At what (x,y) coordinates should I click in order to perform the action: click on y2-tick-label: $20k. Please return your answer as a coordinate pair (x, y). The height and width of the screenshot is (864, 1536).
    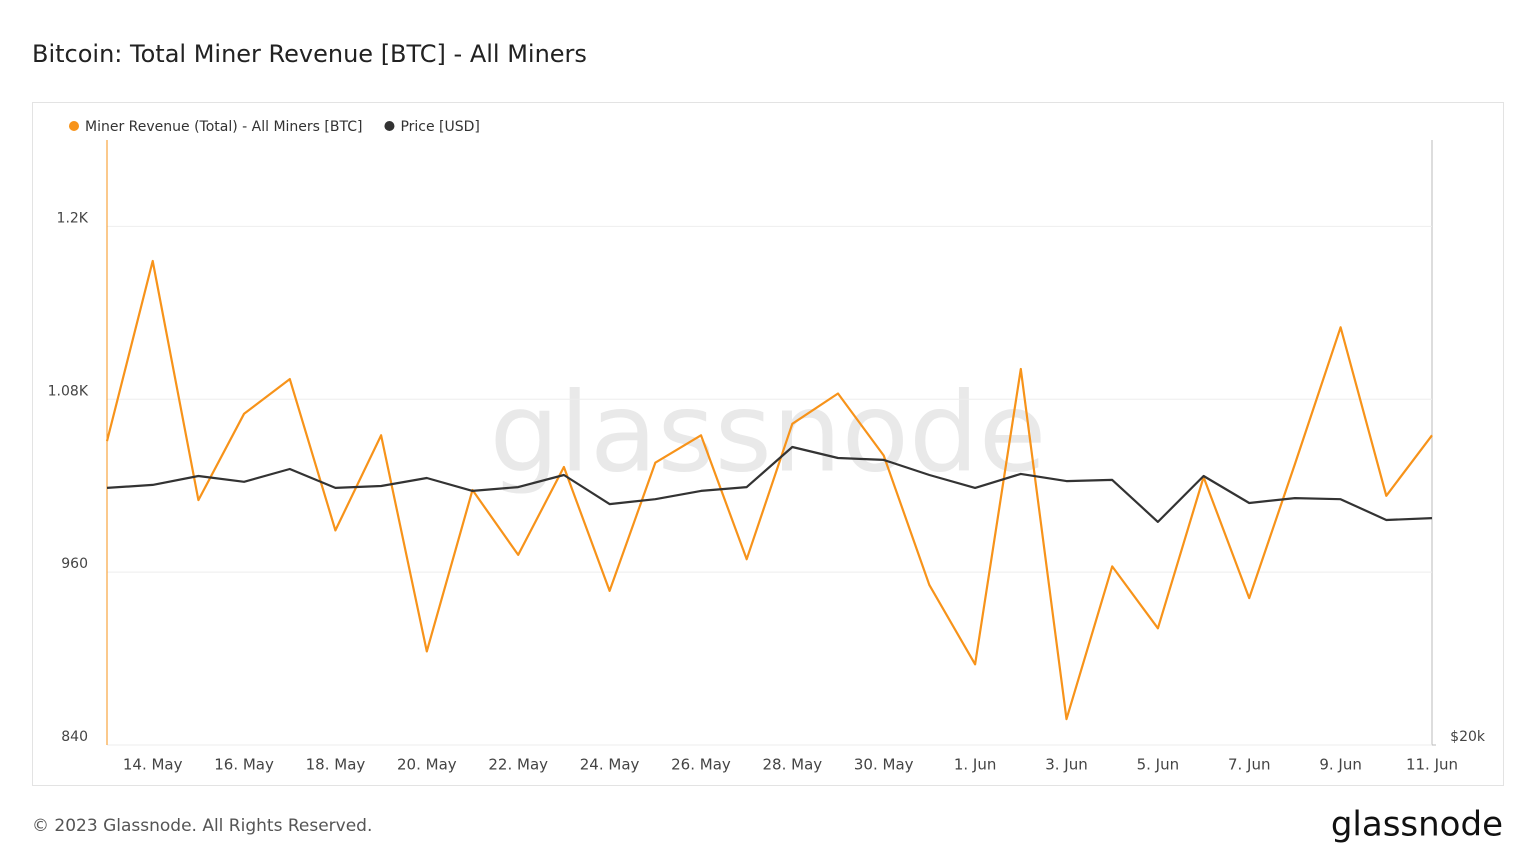
    Looking at the image, I should click on (1468, 737).